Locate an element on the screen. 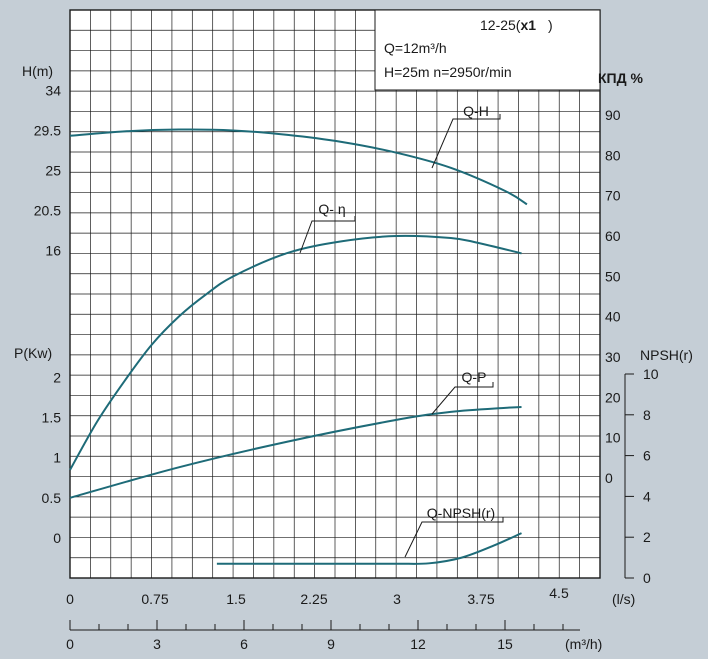 Image resolution: width=708 pixels, height=659 pixels. series-label: Q-NPSH(r) is located at coordinates (461, 513).